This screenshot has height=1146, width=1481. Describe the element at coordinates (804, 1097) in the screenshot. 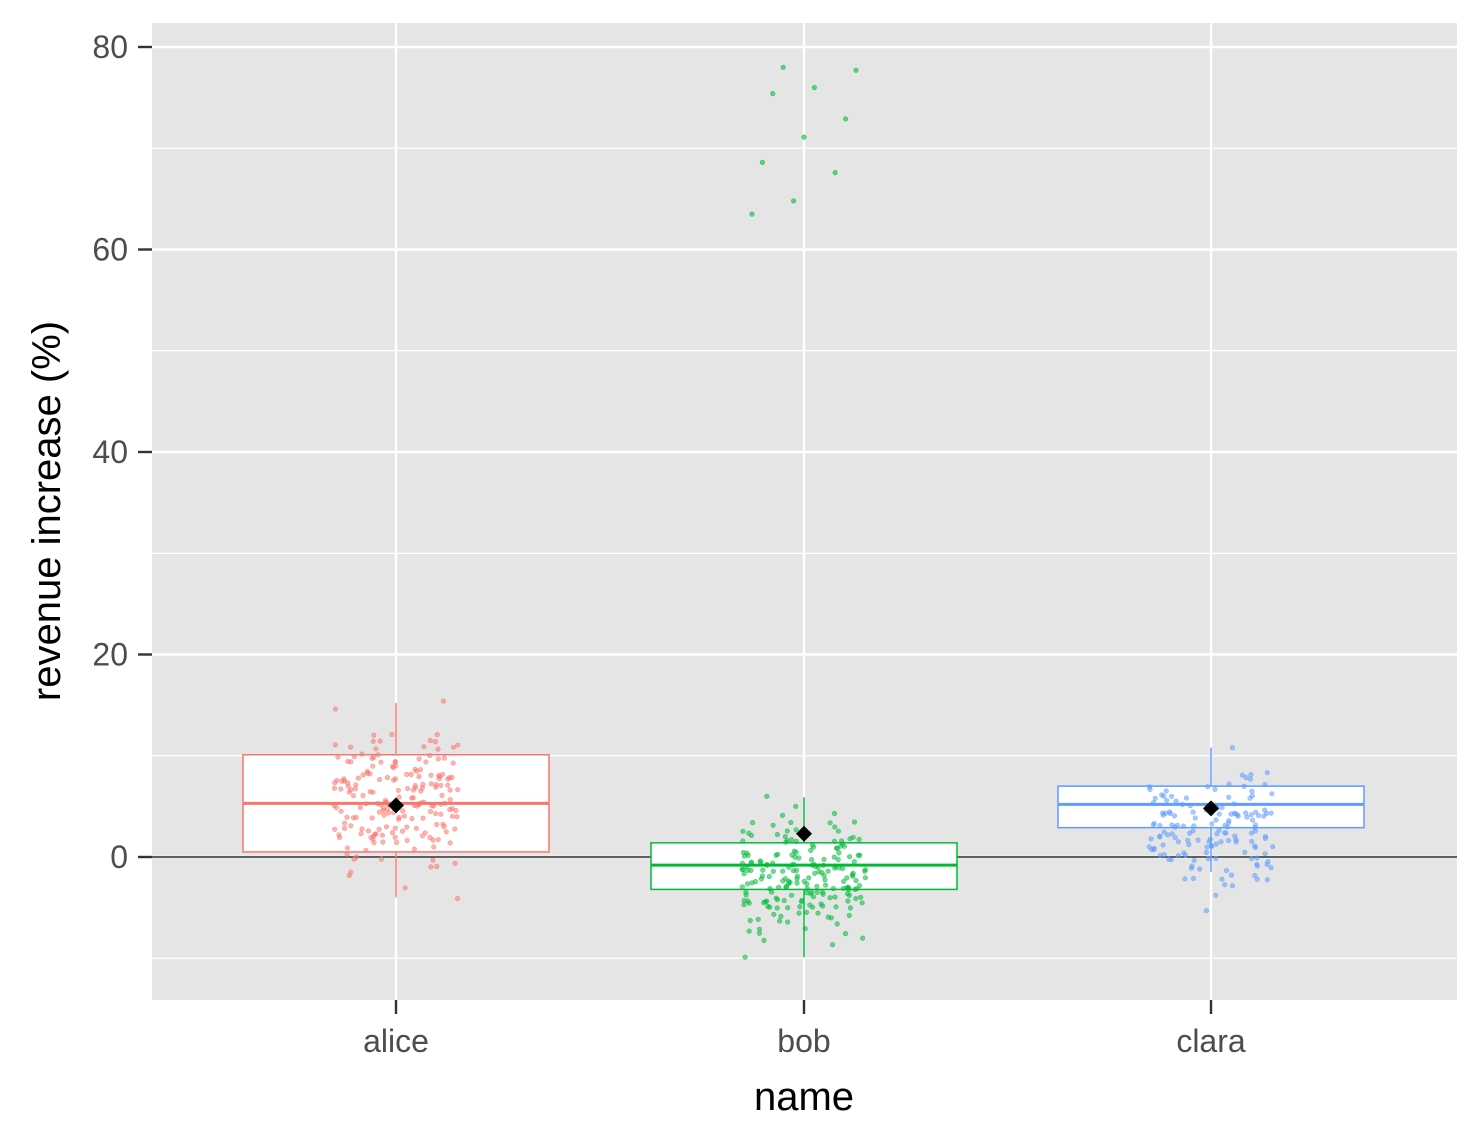

I see `x-axis-title: name` at that location.